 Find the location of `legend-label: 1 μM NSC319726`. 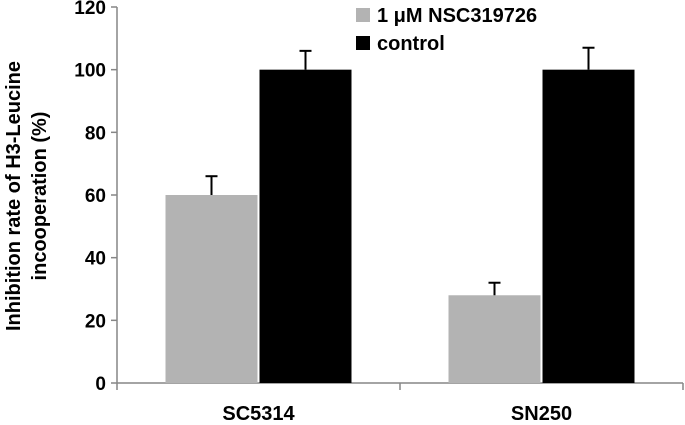

legend-label: 1 μM NSC319726 is located at coordinates (457, 16).